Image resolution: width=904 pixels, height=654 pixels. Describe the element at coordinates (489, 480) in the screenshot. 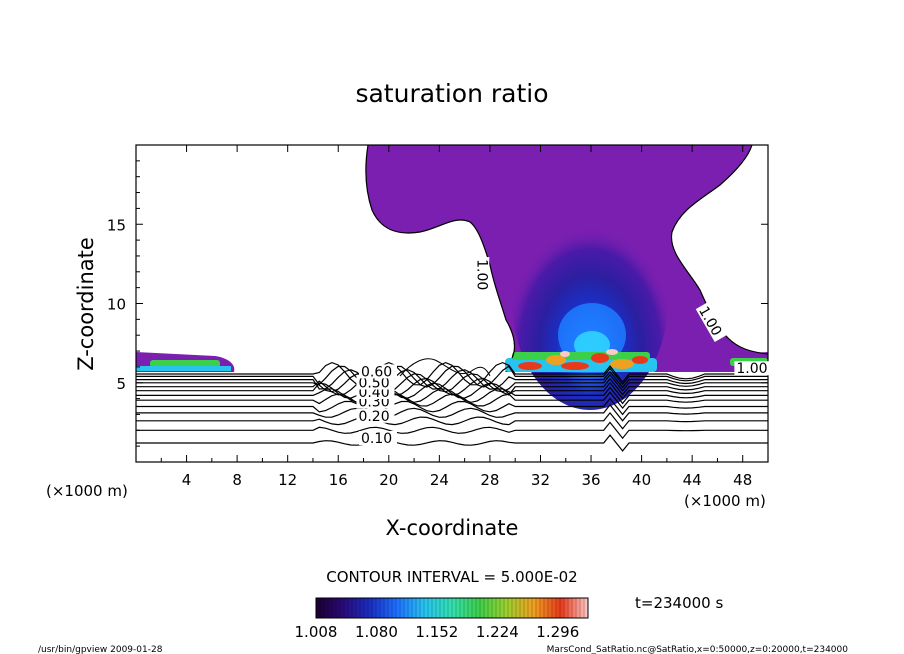

I see `x-tick-label: 28` at that location.